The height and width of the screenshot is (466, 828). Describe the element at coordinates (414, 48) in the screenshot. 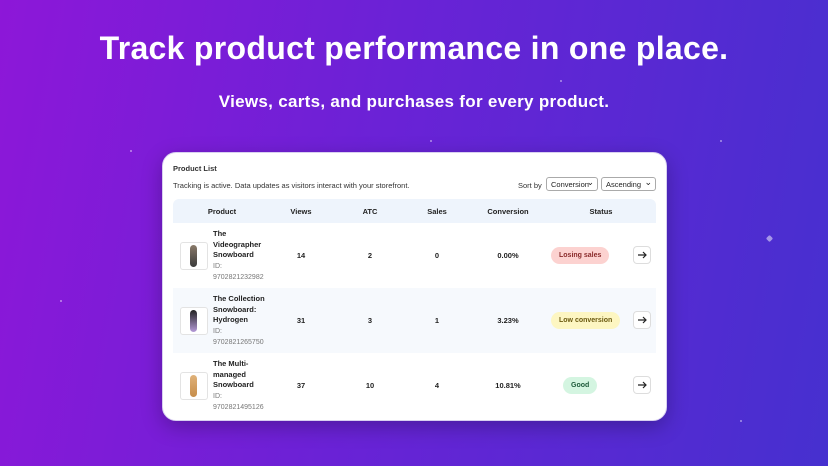

I see `headline: Track product performance in one place.` at that location.